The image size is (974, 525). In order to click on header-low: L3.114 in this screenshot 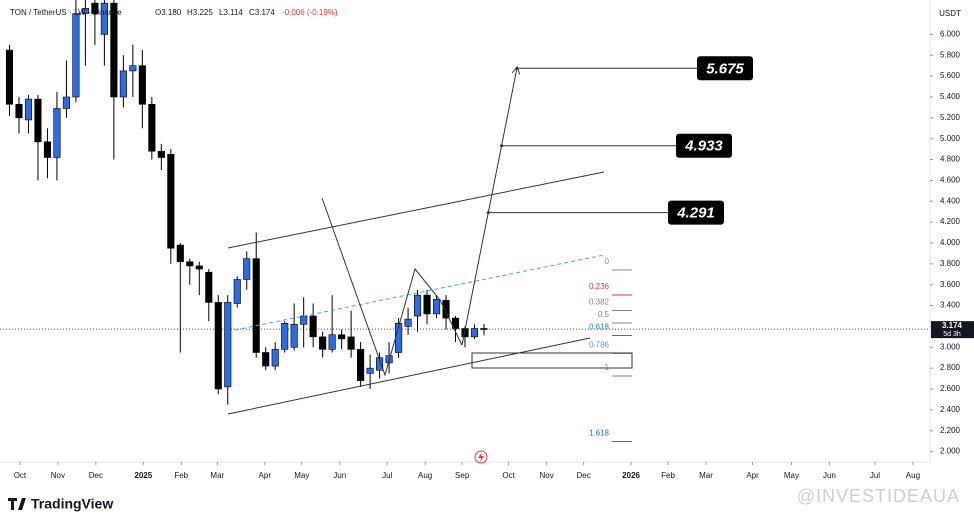, I will do `click(231, 12)`.